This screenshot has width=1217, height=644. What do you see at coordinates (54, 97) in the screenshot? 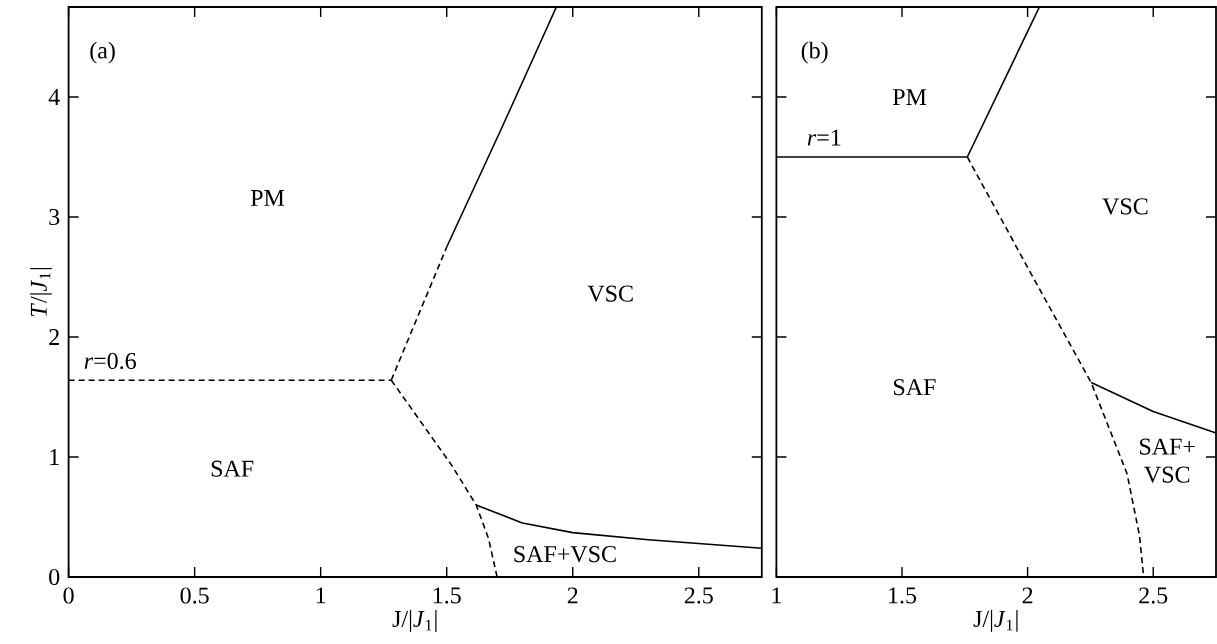
I see `y-tick-label: 4` at bounding box center [54, 97].